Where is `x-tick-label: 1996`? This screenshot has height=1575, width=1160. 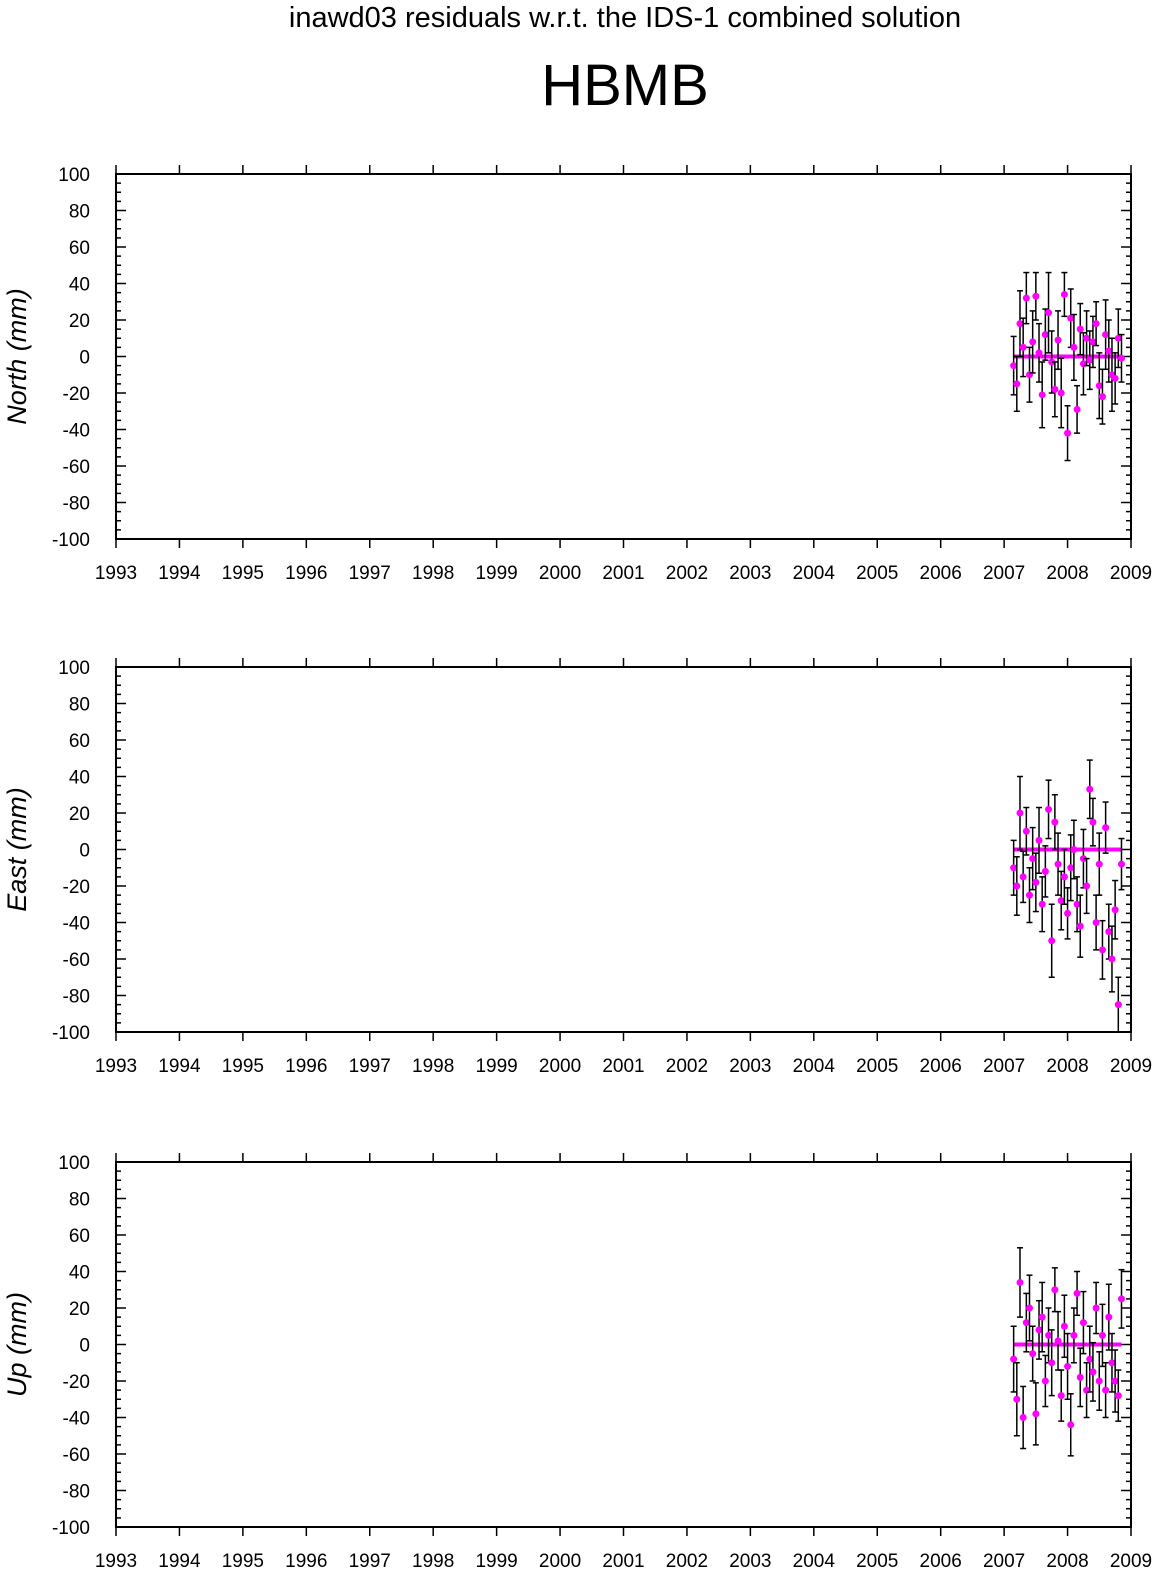 x-tick-label: 1996 is located at coordinates (306, 573).